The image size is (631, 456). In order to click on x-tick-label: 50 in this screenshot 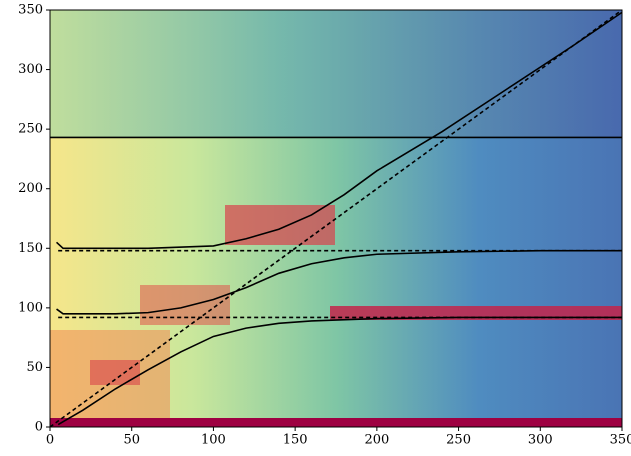, I will do `click(131, 440)`.